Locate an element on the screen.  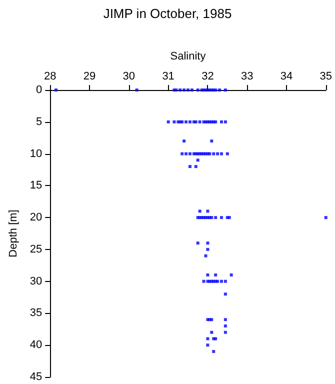
y-tick-label: 5 is located at coordinates (39, 122).